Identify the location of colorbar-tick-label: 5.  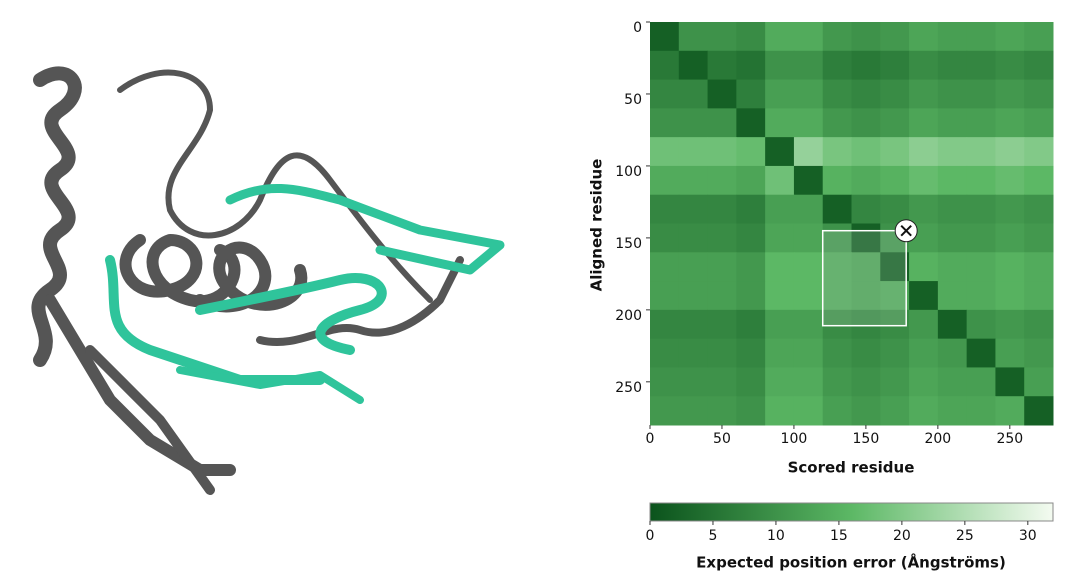
(713, 536).